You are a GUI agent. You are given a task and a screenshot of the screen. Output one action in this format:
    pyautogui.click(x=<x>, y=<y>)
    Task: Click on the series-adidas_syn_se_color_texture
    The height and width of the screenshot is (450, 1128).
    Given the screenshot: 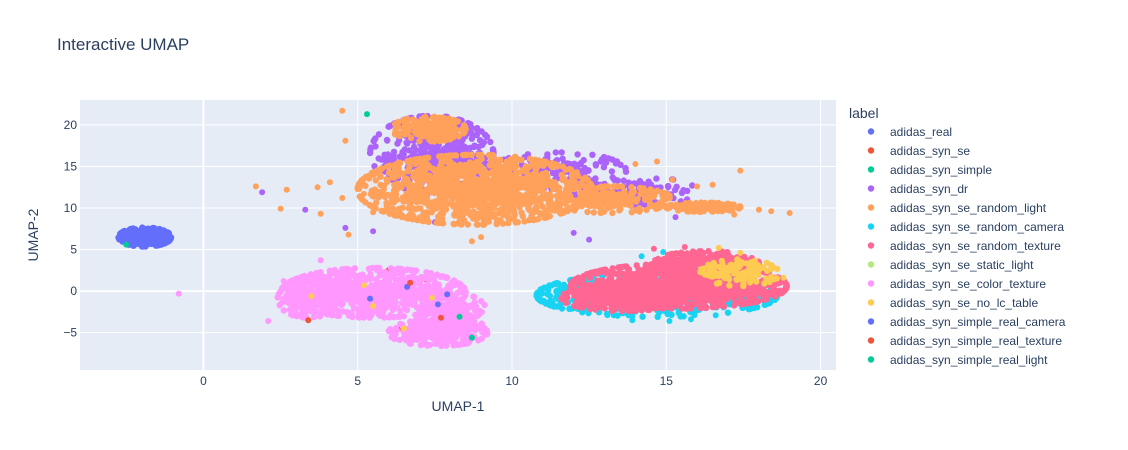 What is the action you would take?
    pyautogui.click(x=333, y=303)
    